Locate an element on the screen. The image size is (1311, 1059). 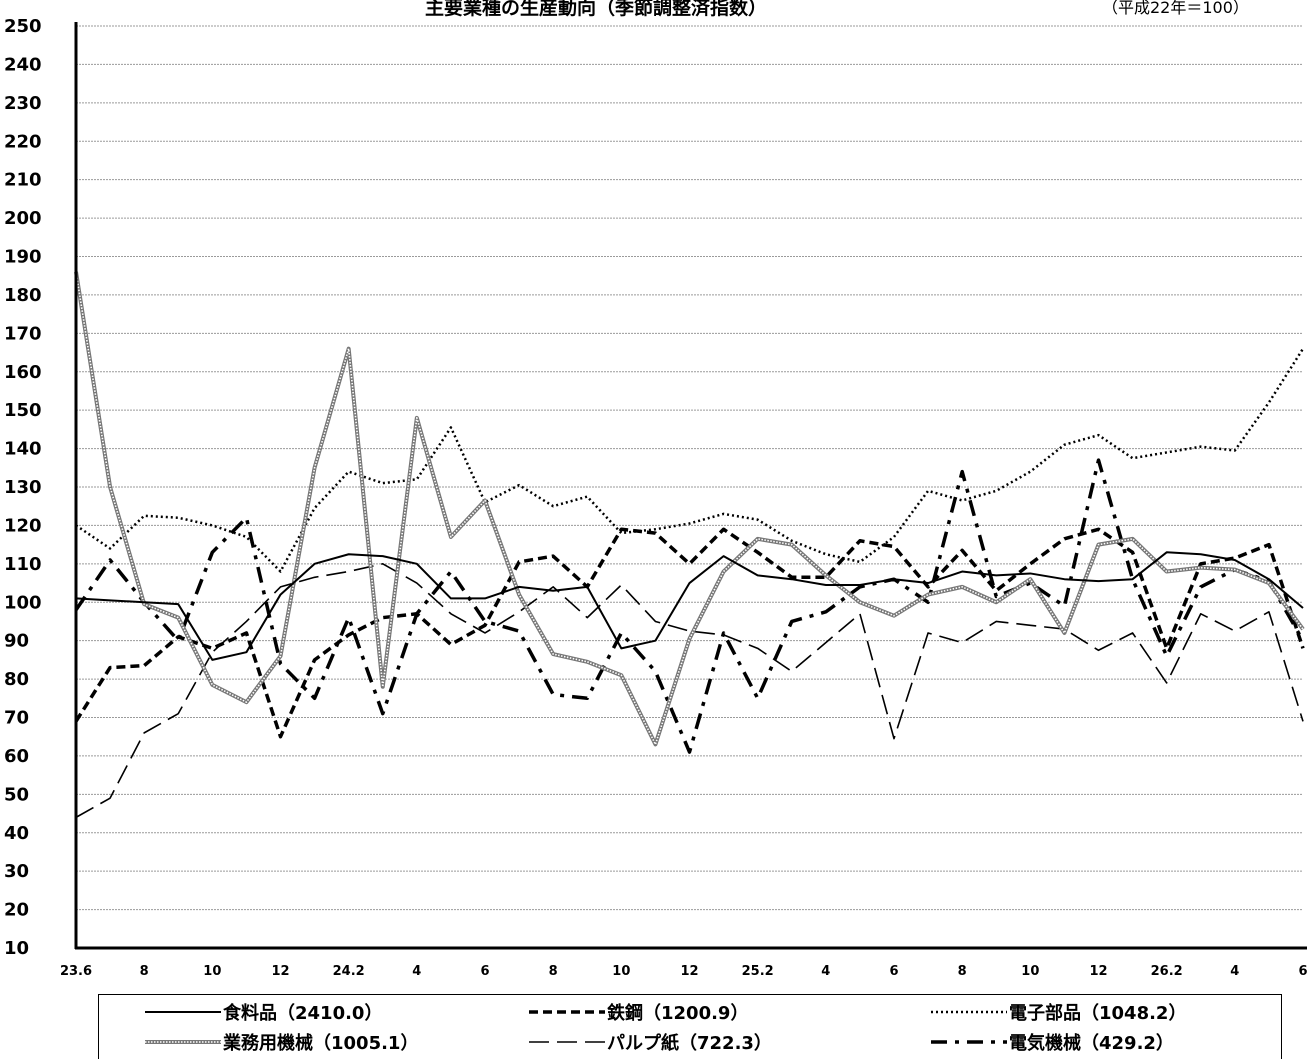
legend-label: 鉄鋼（1200.9） is located at coordinates (677, 1012).